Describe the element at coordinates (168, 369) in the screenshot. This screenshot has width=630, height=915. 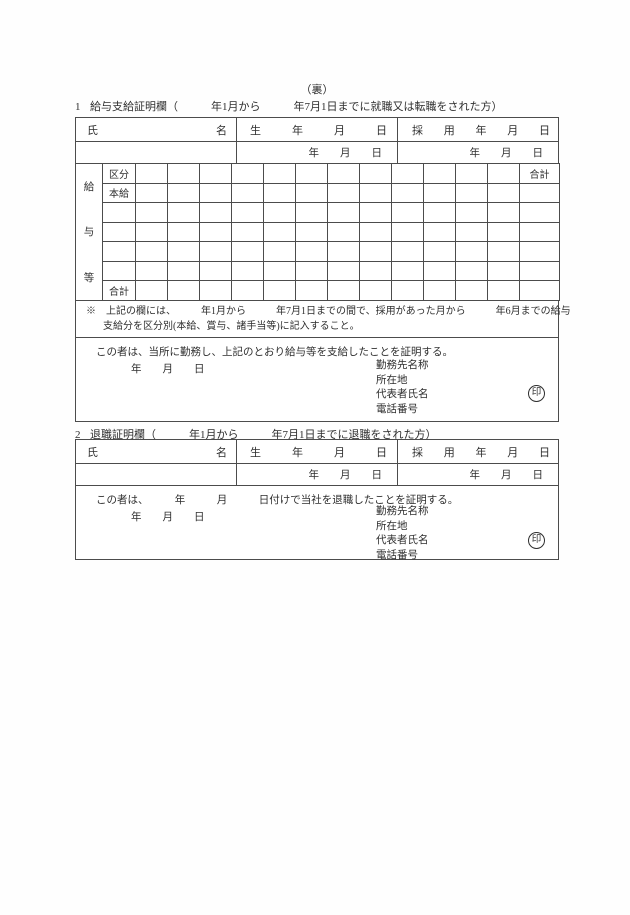
I see `cert1-date-line: 年 月 日` at that location.